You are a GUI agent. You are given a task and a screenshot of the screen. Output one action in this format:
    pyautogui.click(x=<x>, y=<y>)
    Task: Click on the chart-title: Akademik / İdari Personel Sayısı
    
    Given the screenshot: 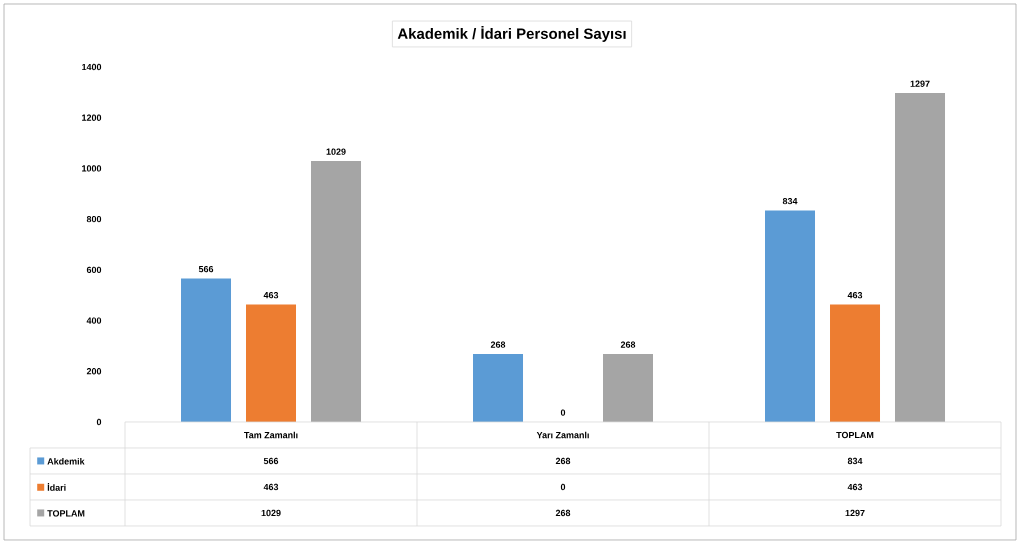 What is the action you would take?
    pyautogui.click(x=511, y=34)
    